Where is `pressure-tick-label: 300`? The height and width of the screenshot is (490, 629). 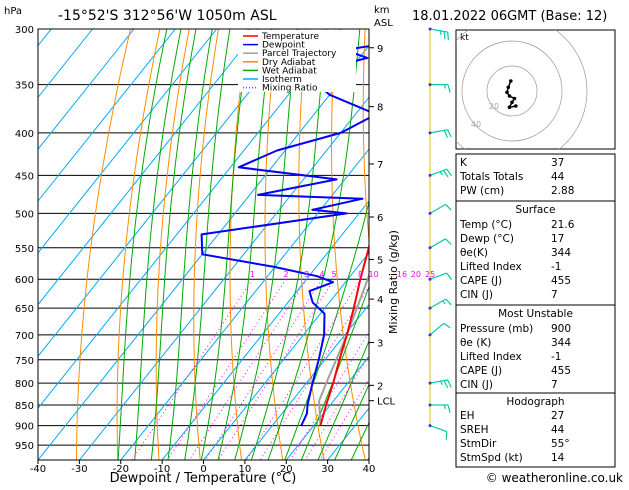
pressure-tick-label: 300 is located at coordinates (24, 30).